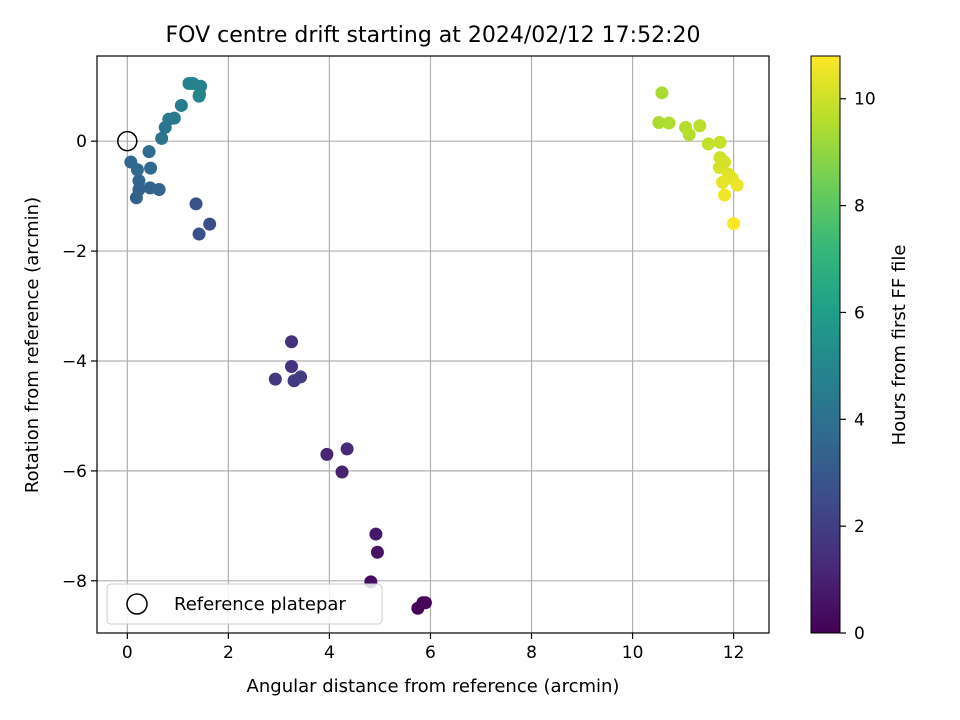 The image size is (960, 720). What do you see at coordinates (74, 252) in the screenshot?
I see `y-tick-label: −2` at bounding box center [74, 252].